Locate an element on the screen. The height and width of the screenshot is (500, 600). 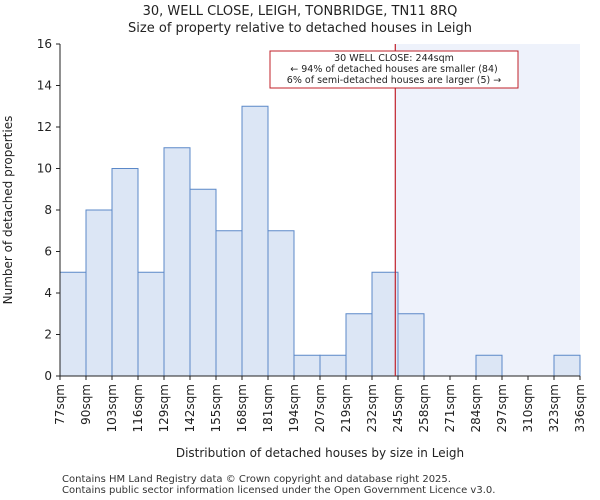
annotation-frame is located at coordinates (394, 69).